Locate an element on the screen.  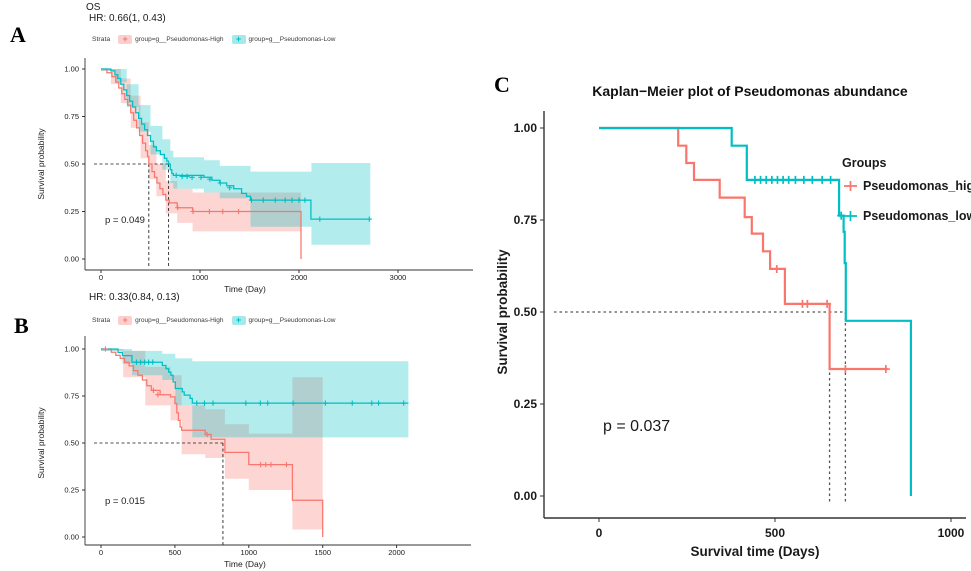
legend-item-label: Pseudomonas_low is located at coordinates (917, 216).